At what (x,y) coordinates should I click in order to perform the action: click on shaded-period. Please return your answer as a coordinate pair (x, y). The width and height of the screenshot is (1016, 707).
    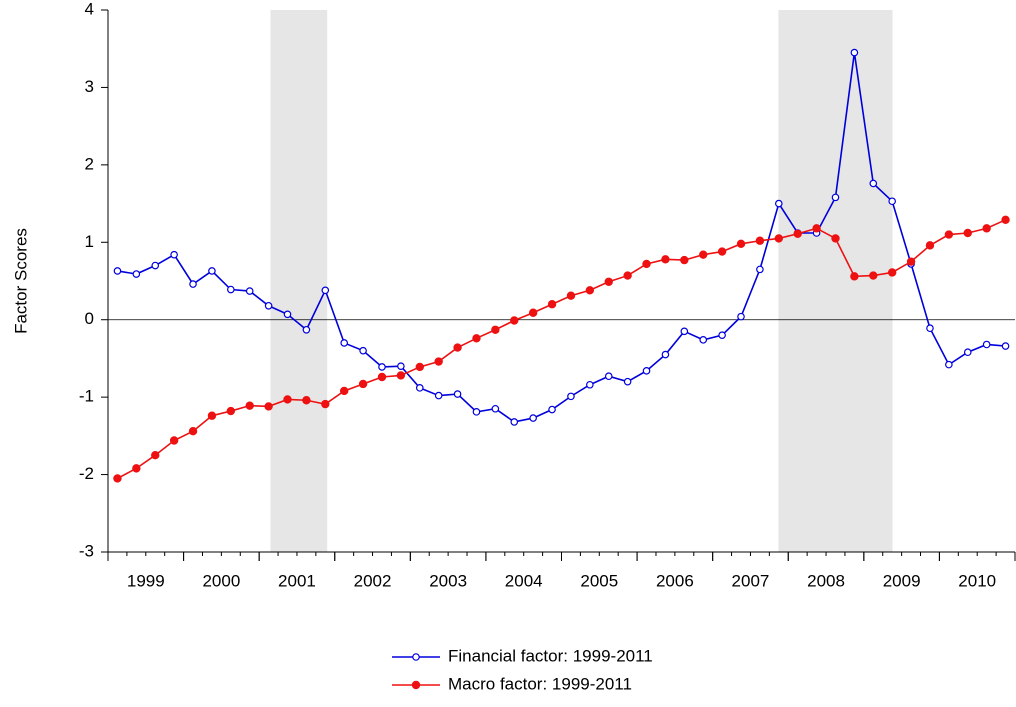
    Looking at the image, I should click on (835, 281).